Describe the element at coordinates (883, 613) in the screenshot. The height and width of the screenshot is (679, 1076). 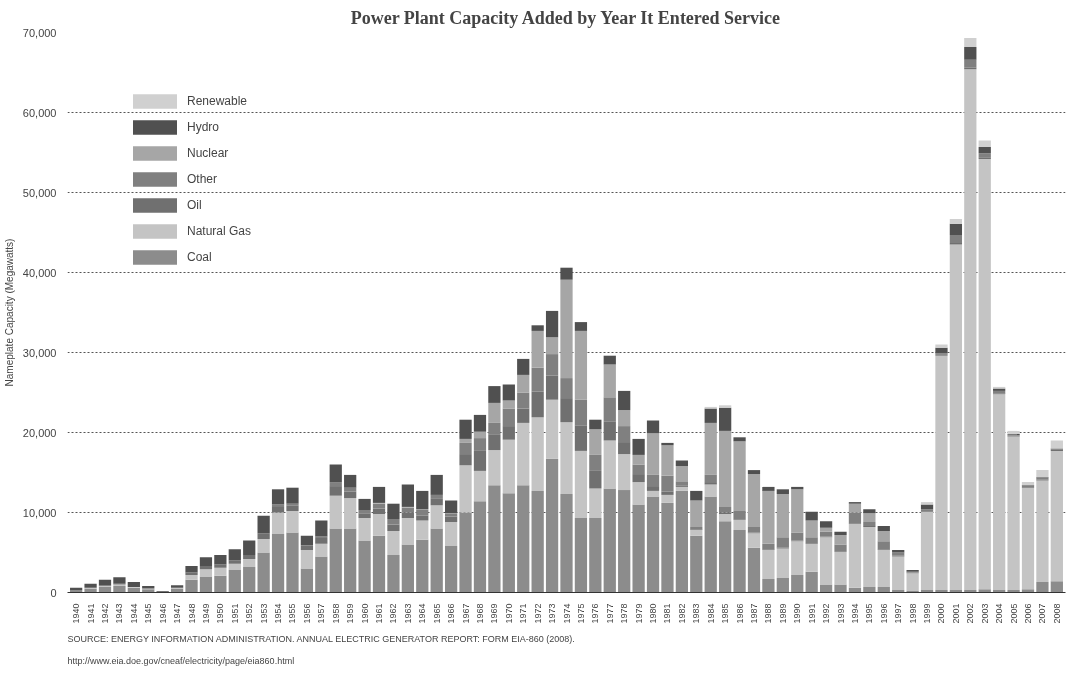
I see `x-tick-label: 1996` at that location.